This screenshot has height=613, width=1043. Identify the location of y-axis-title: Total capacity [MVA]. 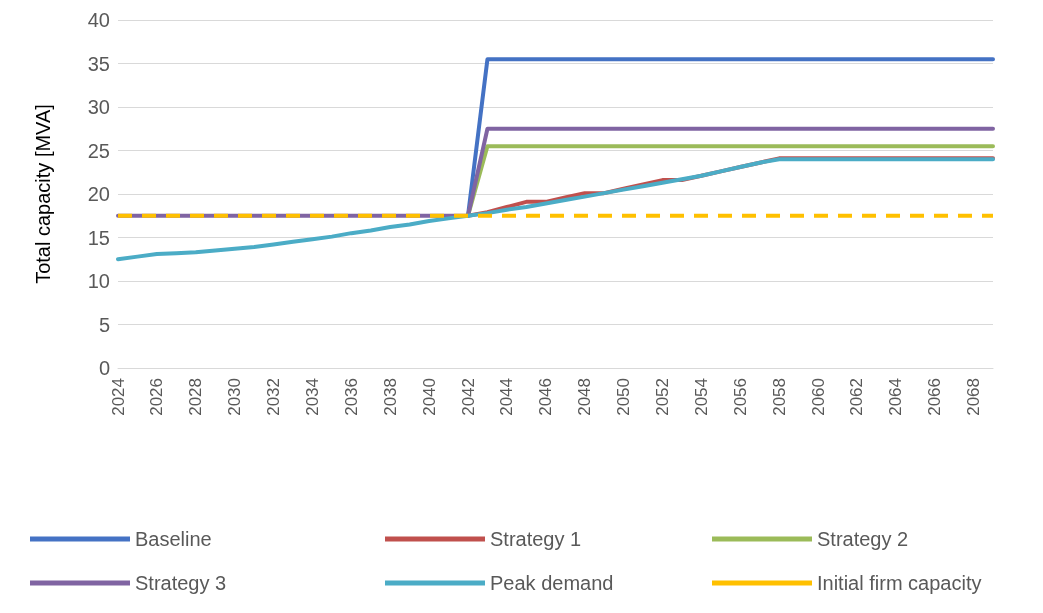
(43, 194).